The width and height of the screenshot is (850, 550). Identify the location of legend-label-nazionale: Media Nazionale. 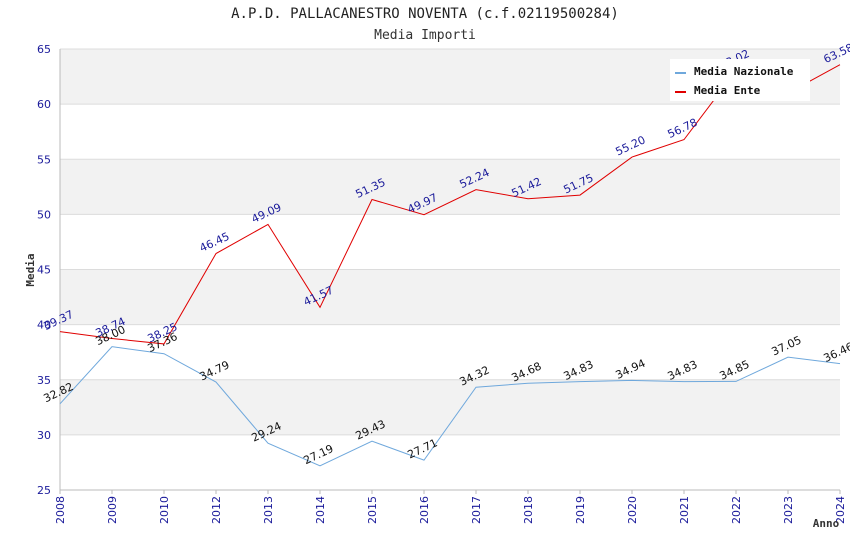
(744, 71).